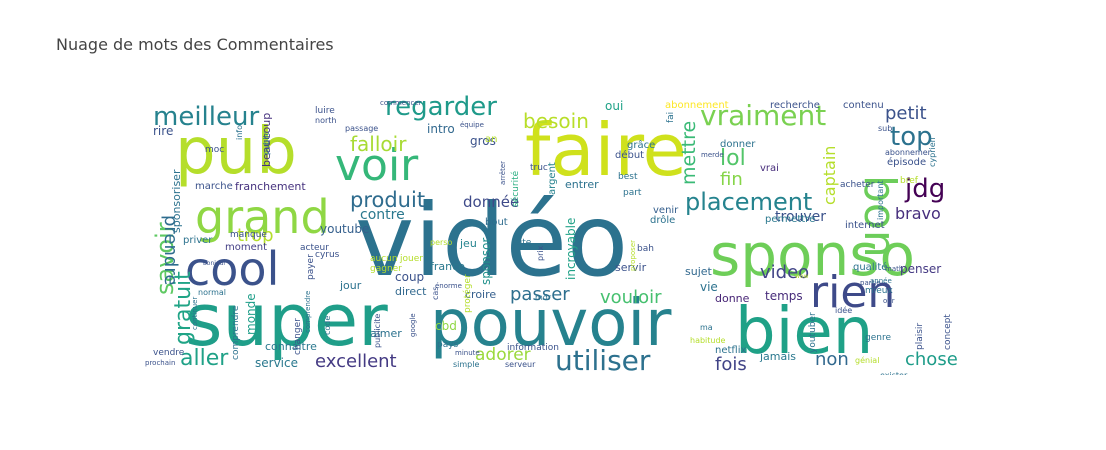  I want to click on cloud-word: utiliser, so click(603, 359).